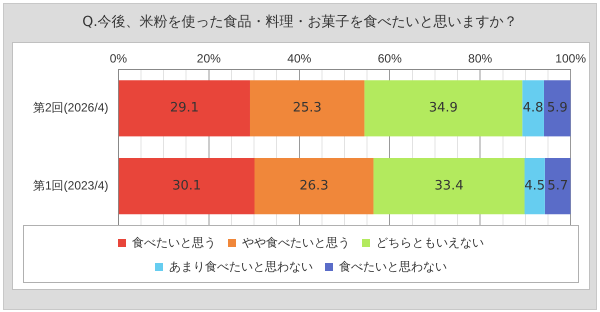  What do you see at coordinates (430, 242) in the screenshot?
I see `legend-label: どちらともいえない` at bounding box center [430, 242].